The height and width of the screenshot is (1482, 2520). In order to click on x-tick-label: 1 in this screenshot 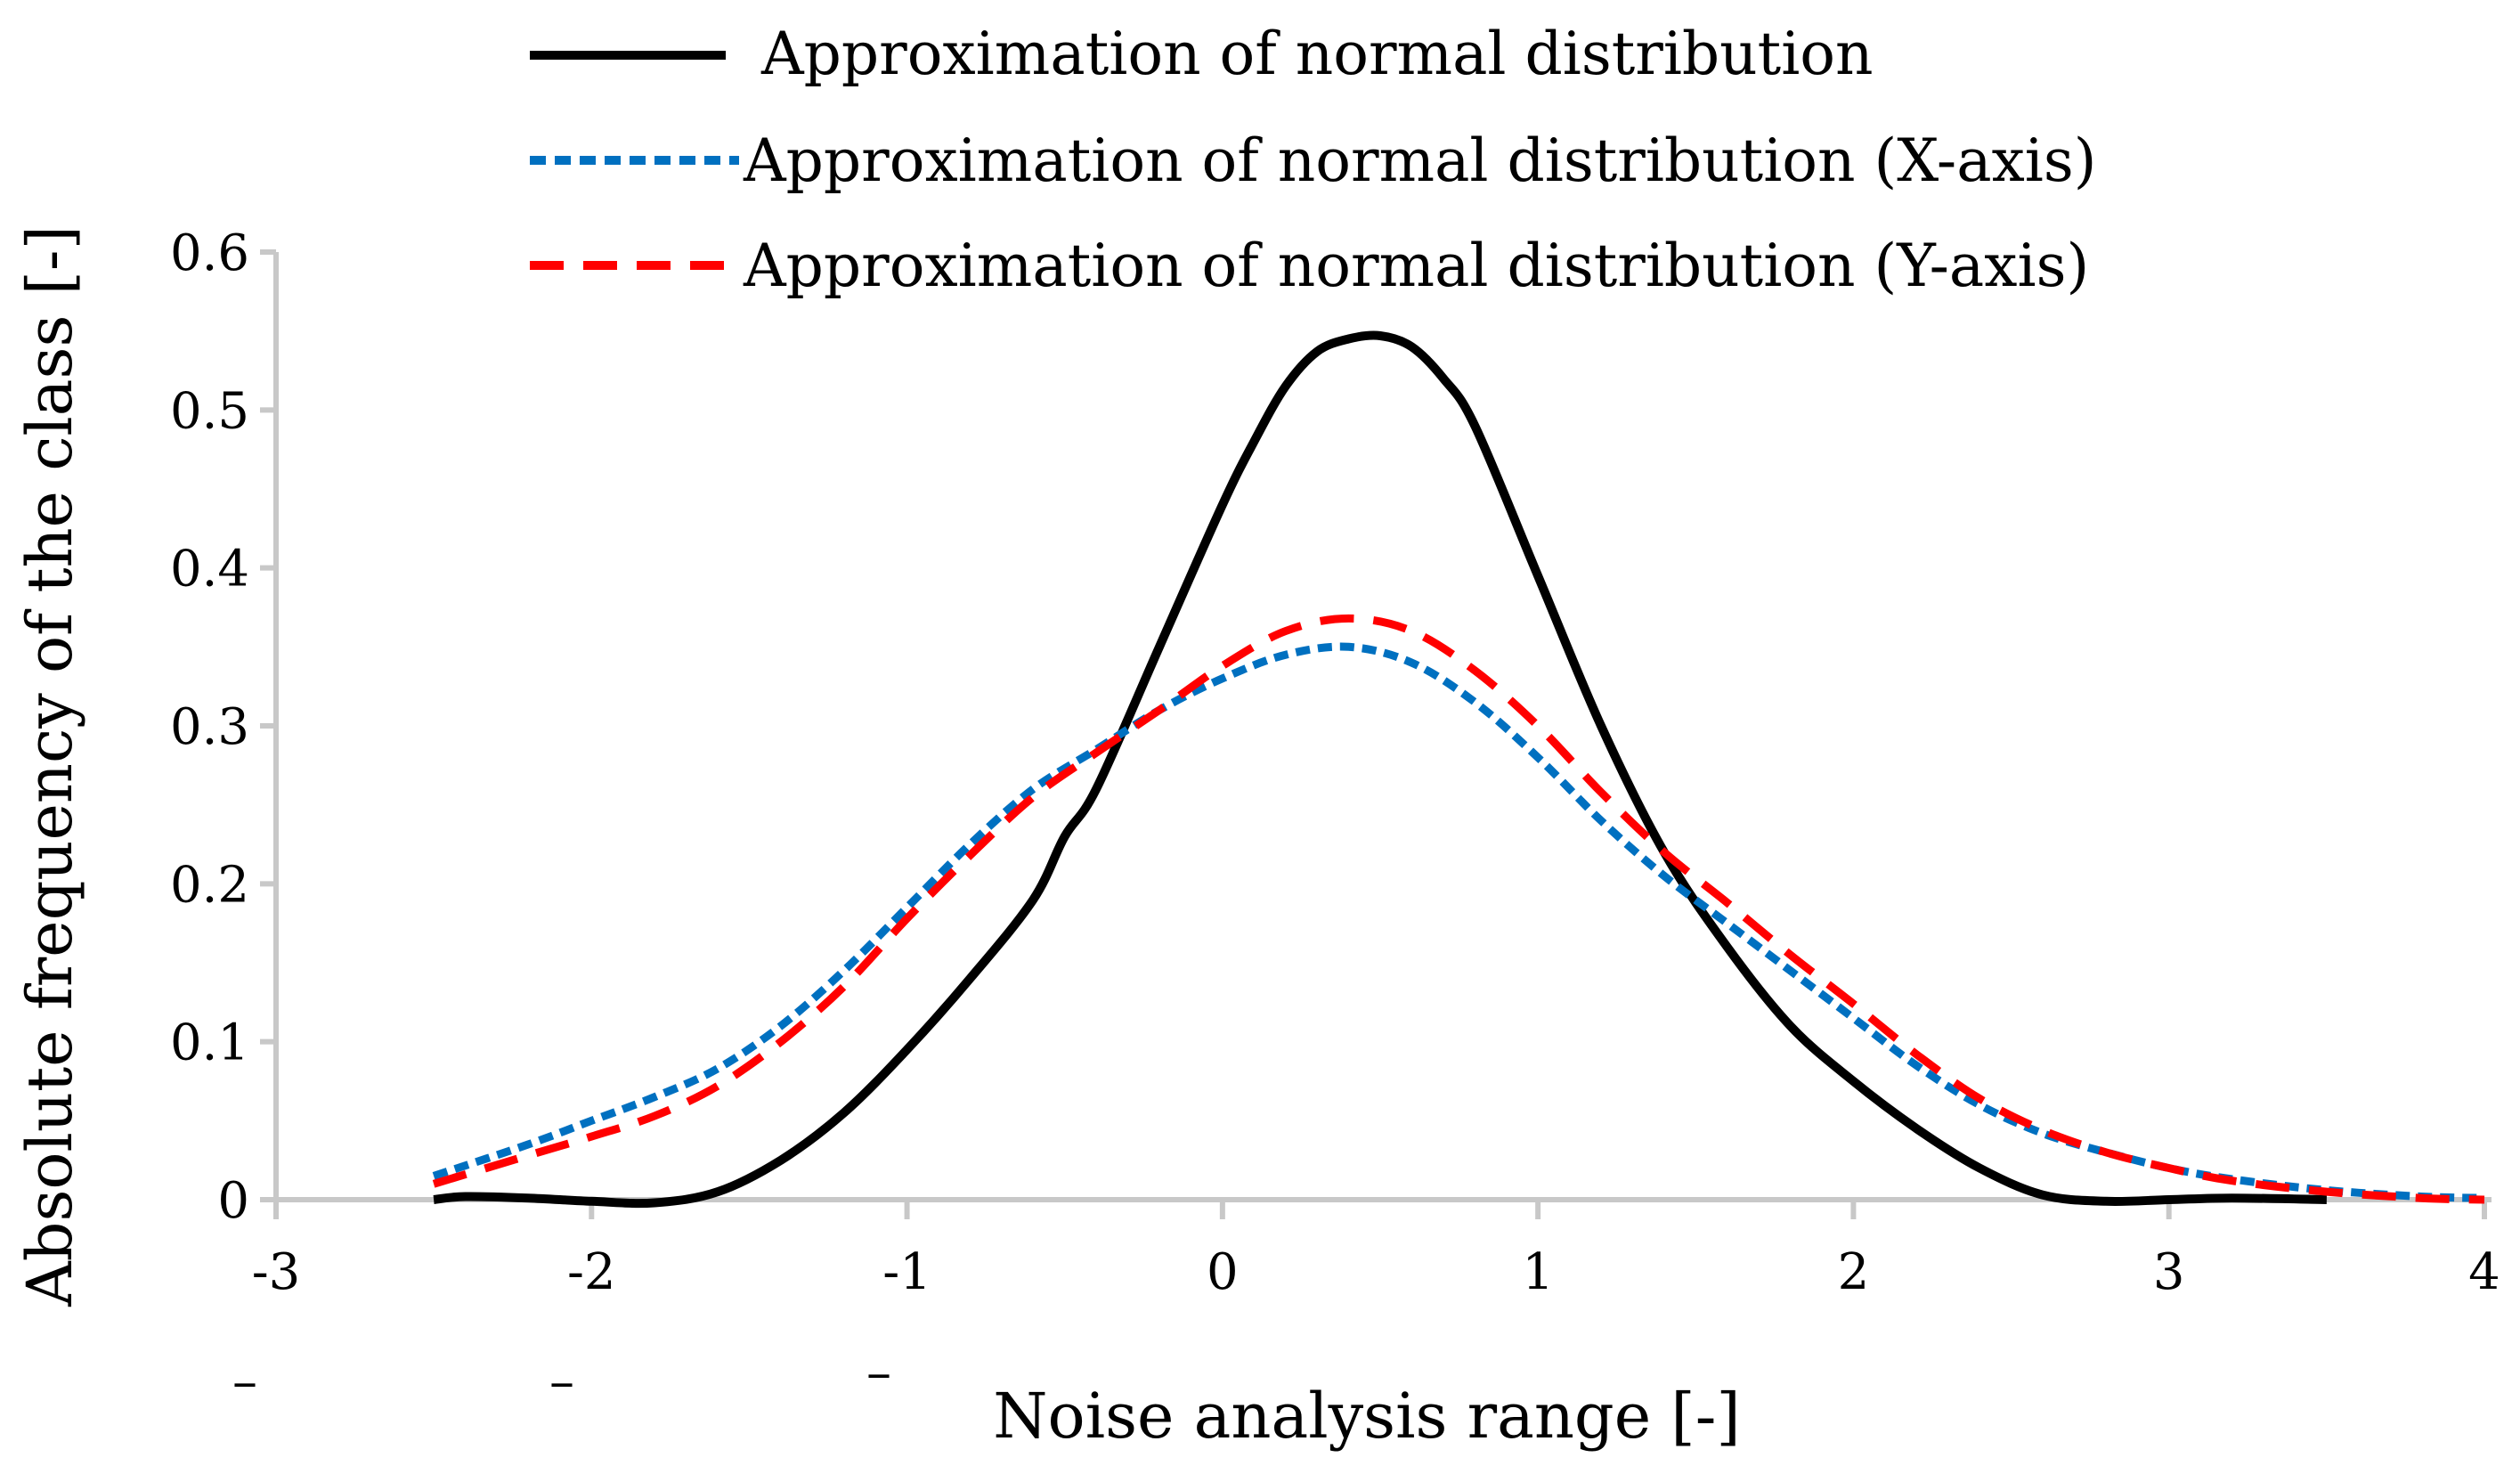, I will do `click(1538, 1272)`.